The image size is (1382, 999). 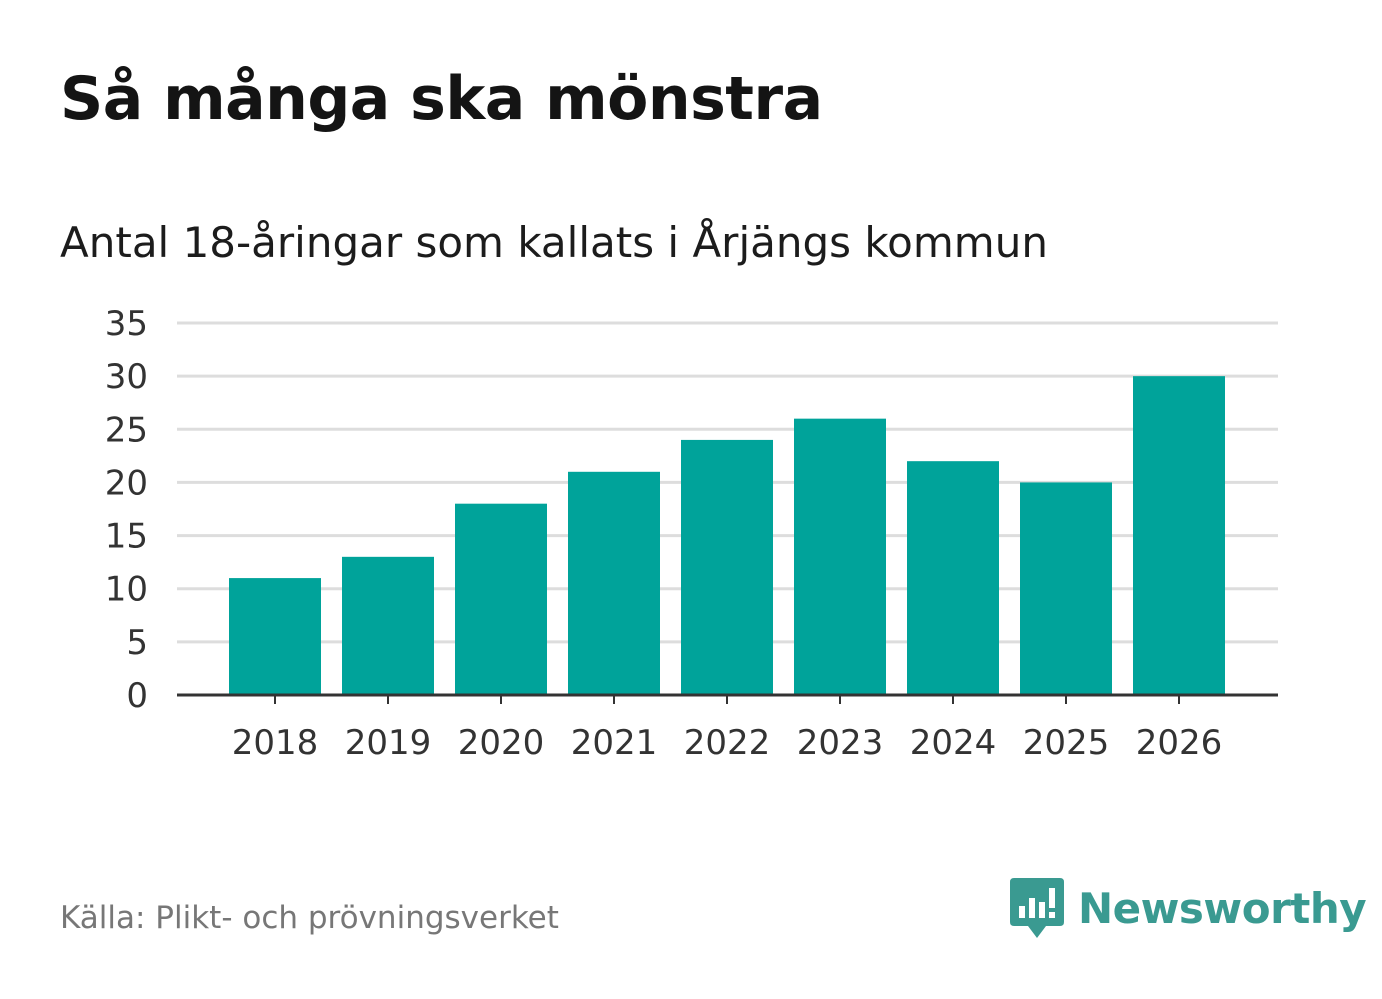 What do you see at coordinates (1179, 743) in the screenshot?
I see `x-tick-label-2026: 2026` at bounding box center [1179, 743].